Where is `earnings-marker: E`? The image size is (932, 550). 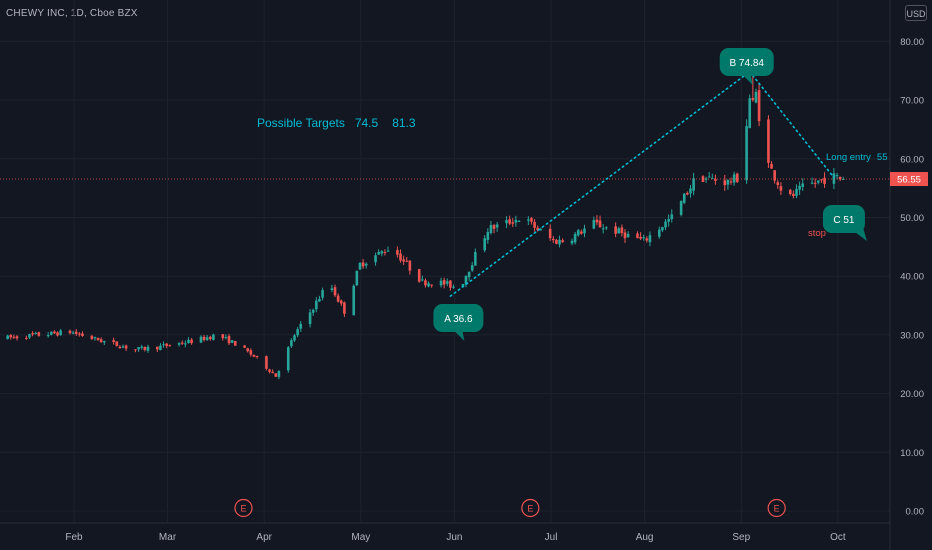 earnings-marker: E is located at coordinates (243, 508).